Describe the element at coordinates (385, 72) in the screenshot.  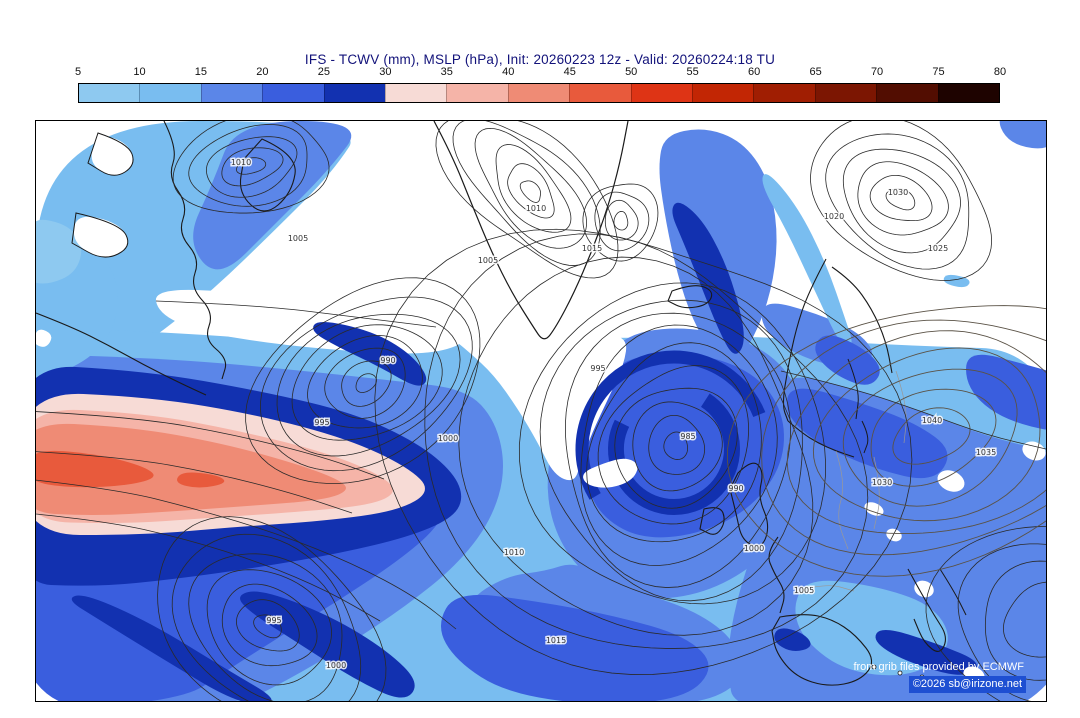
I see `colorbar-tick-label: 30` at that location.